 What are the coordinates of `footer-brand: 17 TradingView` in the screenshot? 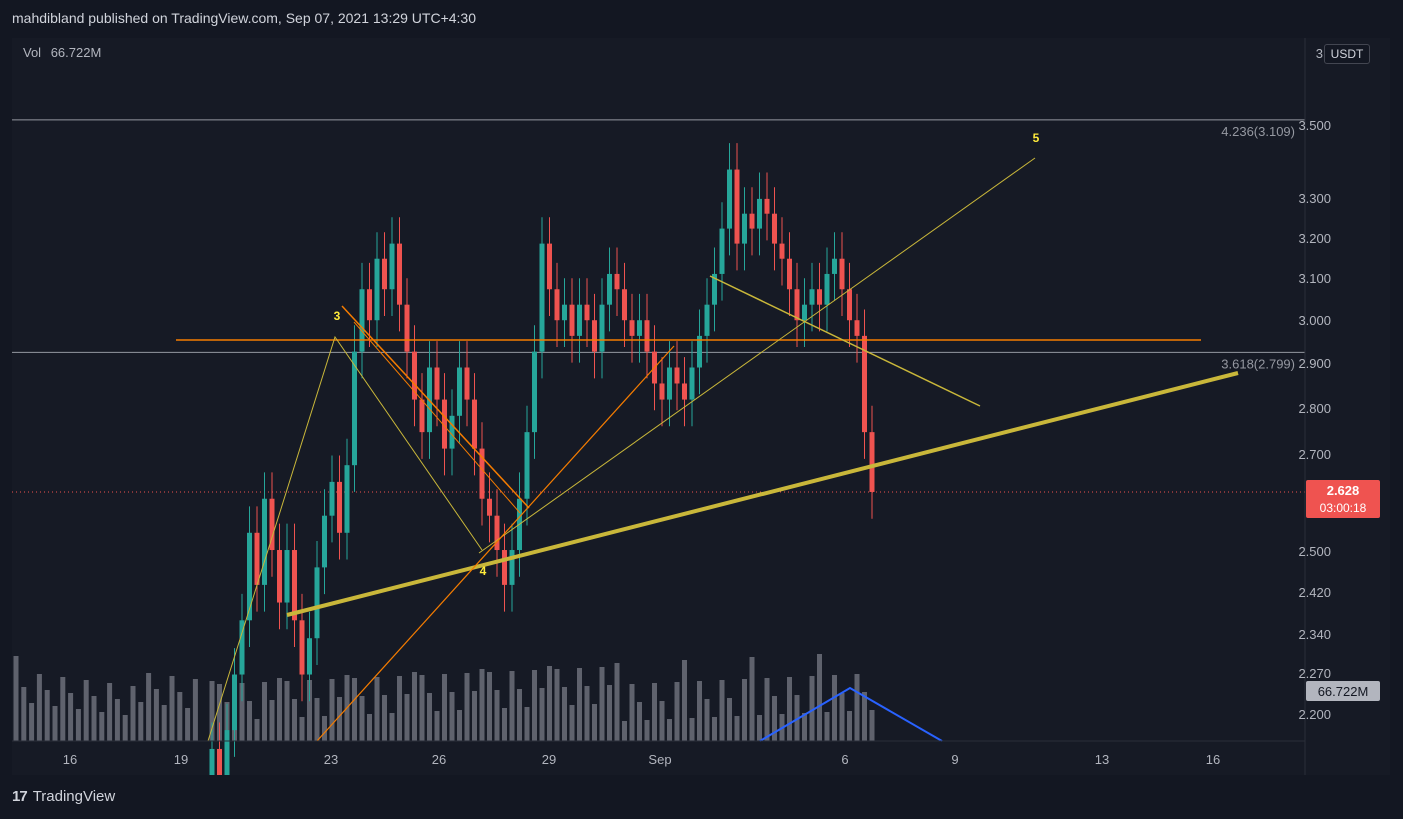 It's located at (63, 796).